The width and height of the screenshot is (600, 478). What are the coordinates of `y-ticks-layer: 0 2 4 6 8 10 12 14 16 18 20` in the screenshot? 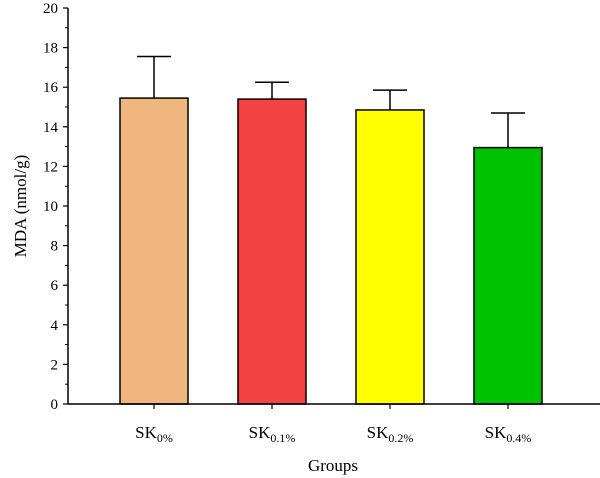 It's located at (55, 207).